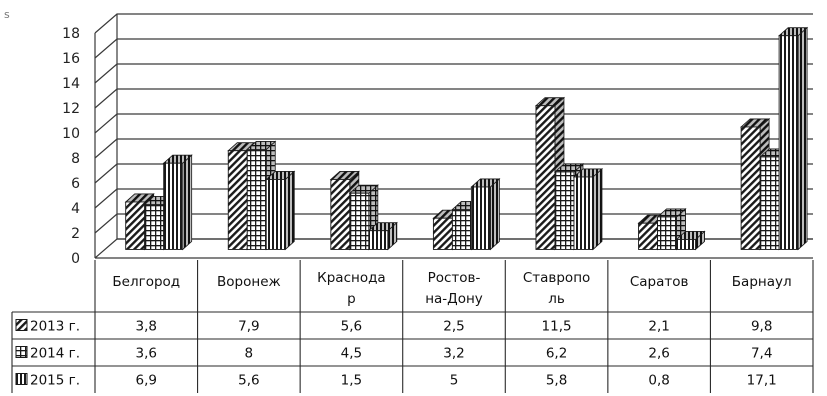 This screenshot has height=396, width=827. Describe the element at coordinates (249, 354) in the screenshot. I see `data-label: 8` at that location.